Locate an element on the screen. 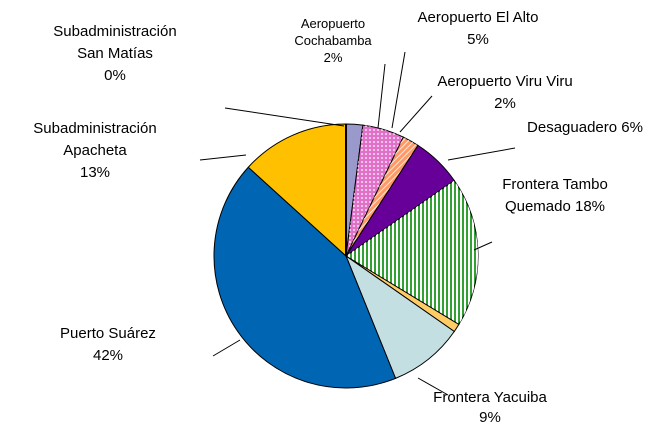 Image resolution: width=662 pixels, height=431 pixels. value-label: 0% is located at coordinates (115, 75).